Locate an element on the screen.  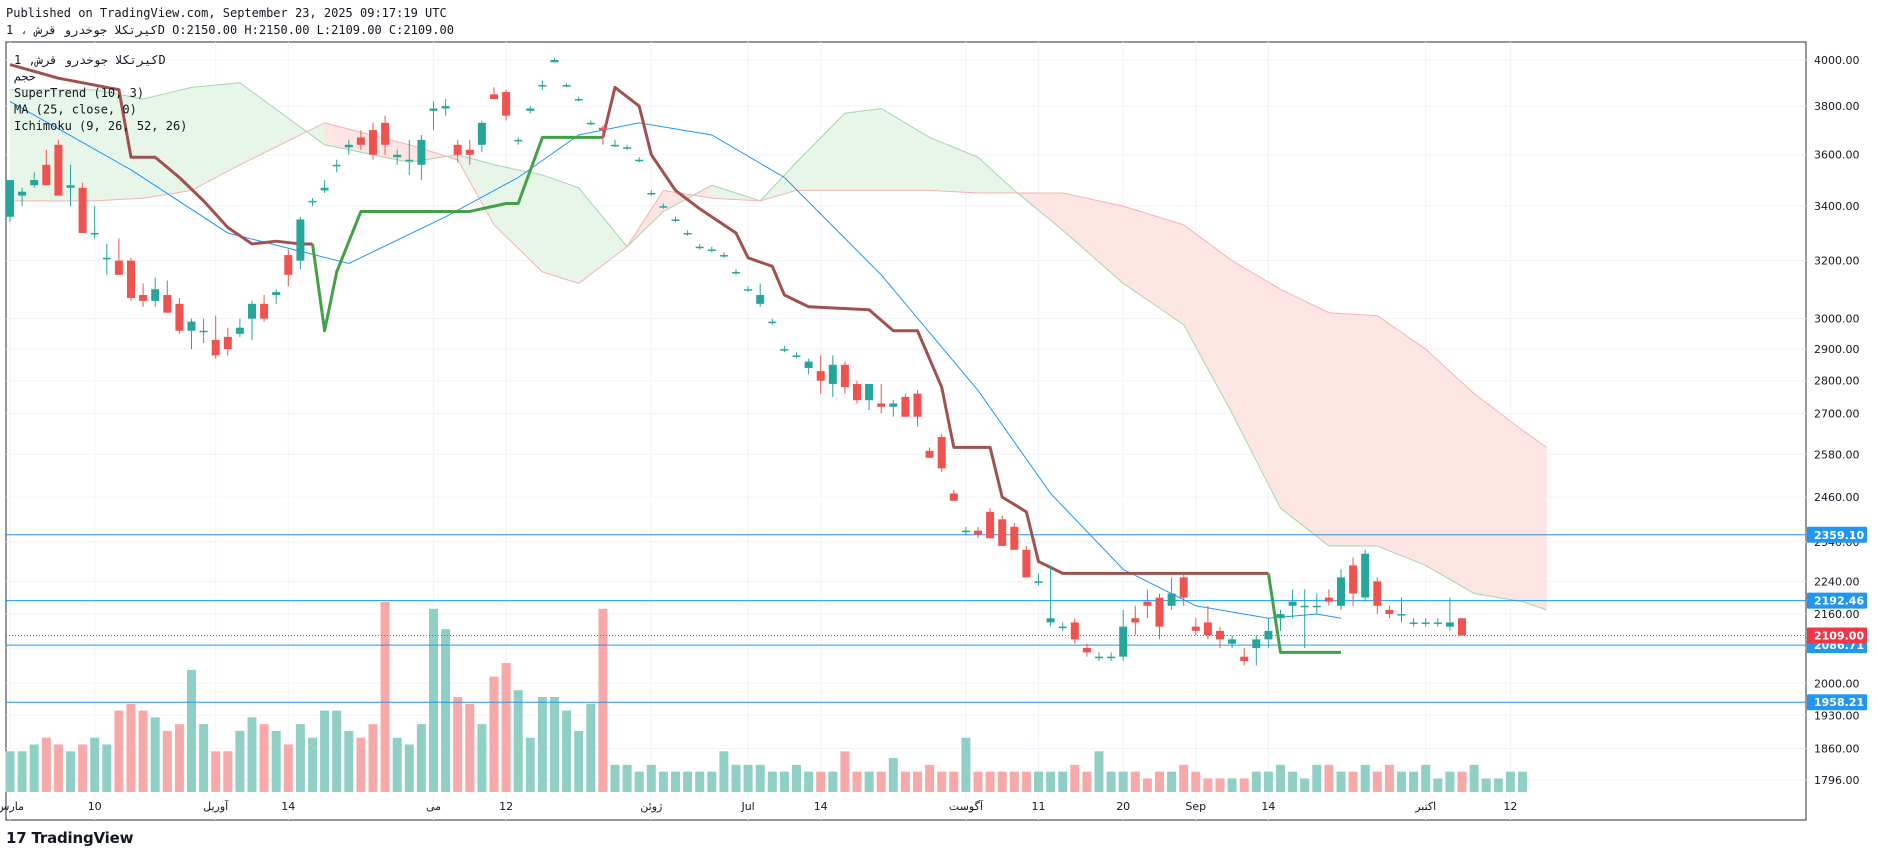
time-tick-label: Jul is located at coordinates (747, 806).